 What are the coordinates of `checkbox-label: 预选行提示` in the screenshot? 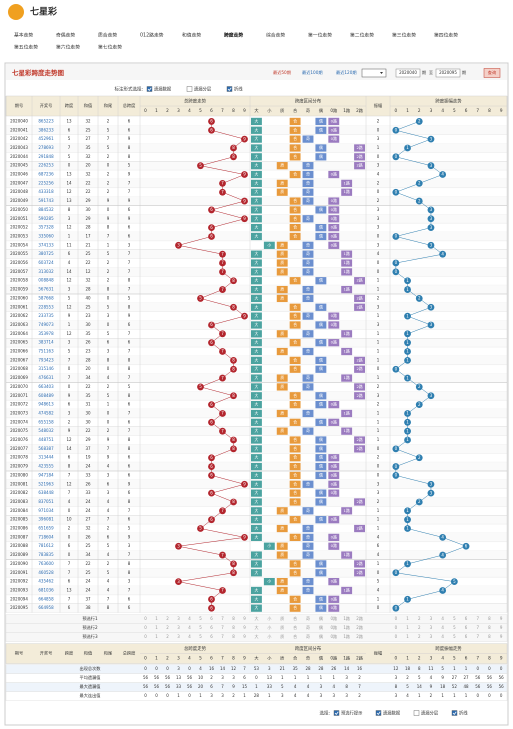 It's located at (352, 713).